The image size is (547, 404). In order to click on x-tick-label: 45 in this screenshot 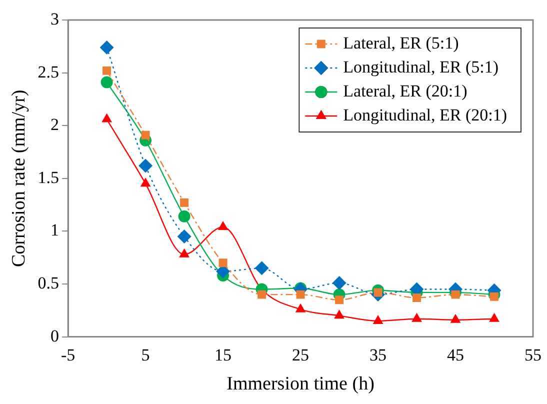, I will do `click(455, 354)`.